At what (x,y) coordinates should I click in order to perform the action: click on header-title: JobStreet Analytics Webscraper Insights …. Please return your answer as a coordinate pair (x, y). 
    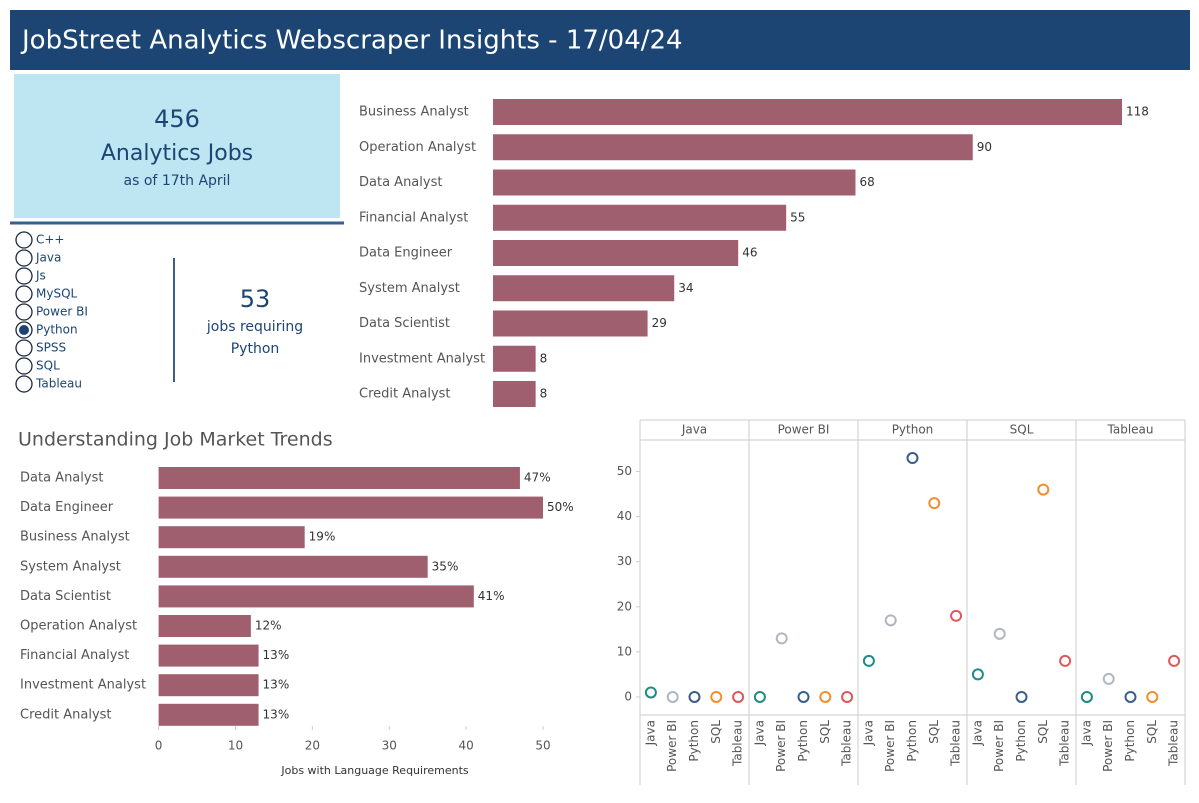
    Looking at the image, I should click on (351, 41).